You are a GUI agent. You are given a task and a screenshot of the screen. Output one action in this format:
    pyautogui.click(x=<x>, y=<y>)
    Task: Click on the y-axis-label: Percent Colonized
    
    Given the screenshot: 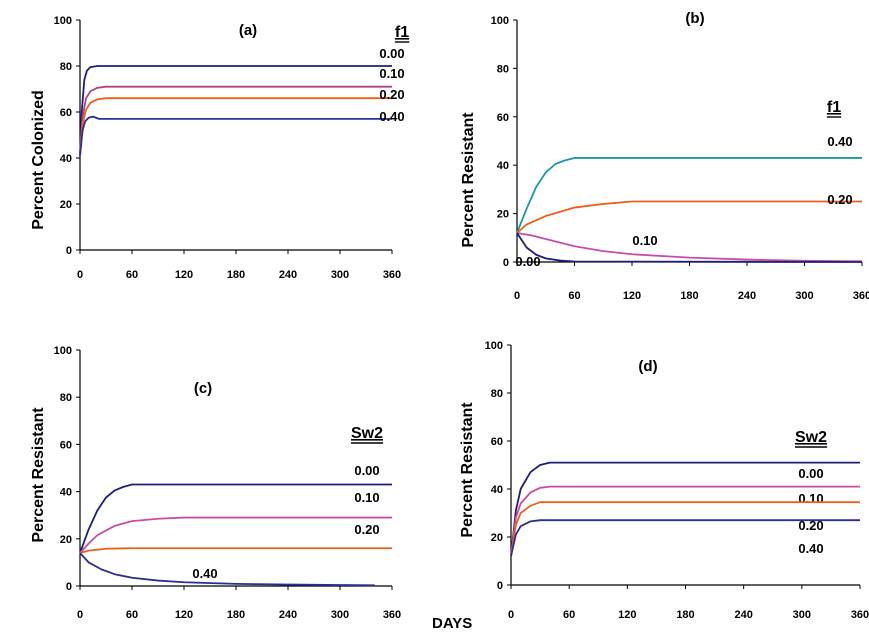 What is the action you would take?
    pyautogui.click(x=38, y=160)
    